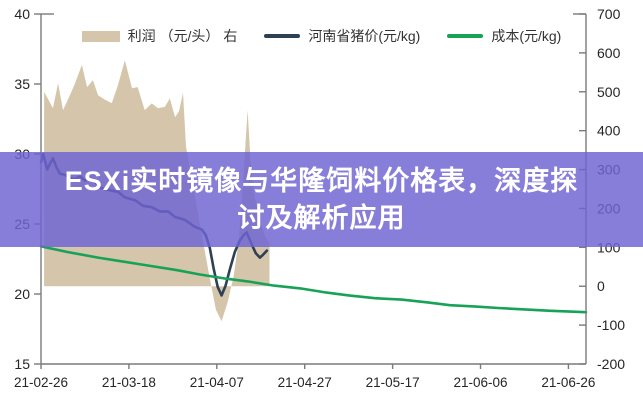 This screenshot has height=400, width=643. Describe the element at coordinates (609, 53) in the screenshot. I see `right-axis-tick-label: 600` at that location.